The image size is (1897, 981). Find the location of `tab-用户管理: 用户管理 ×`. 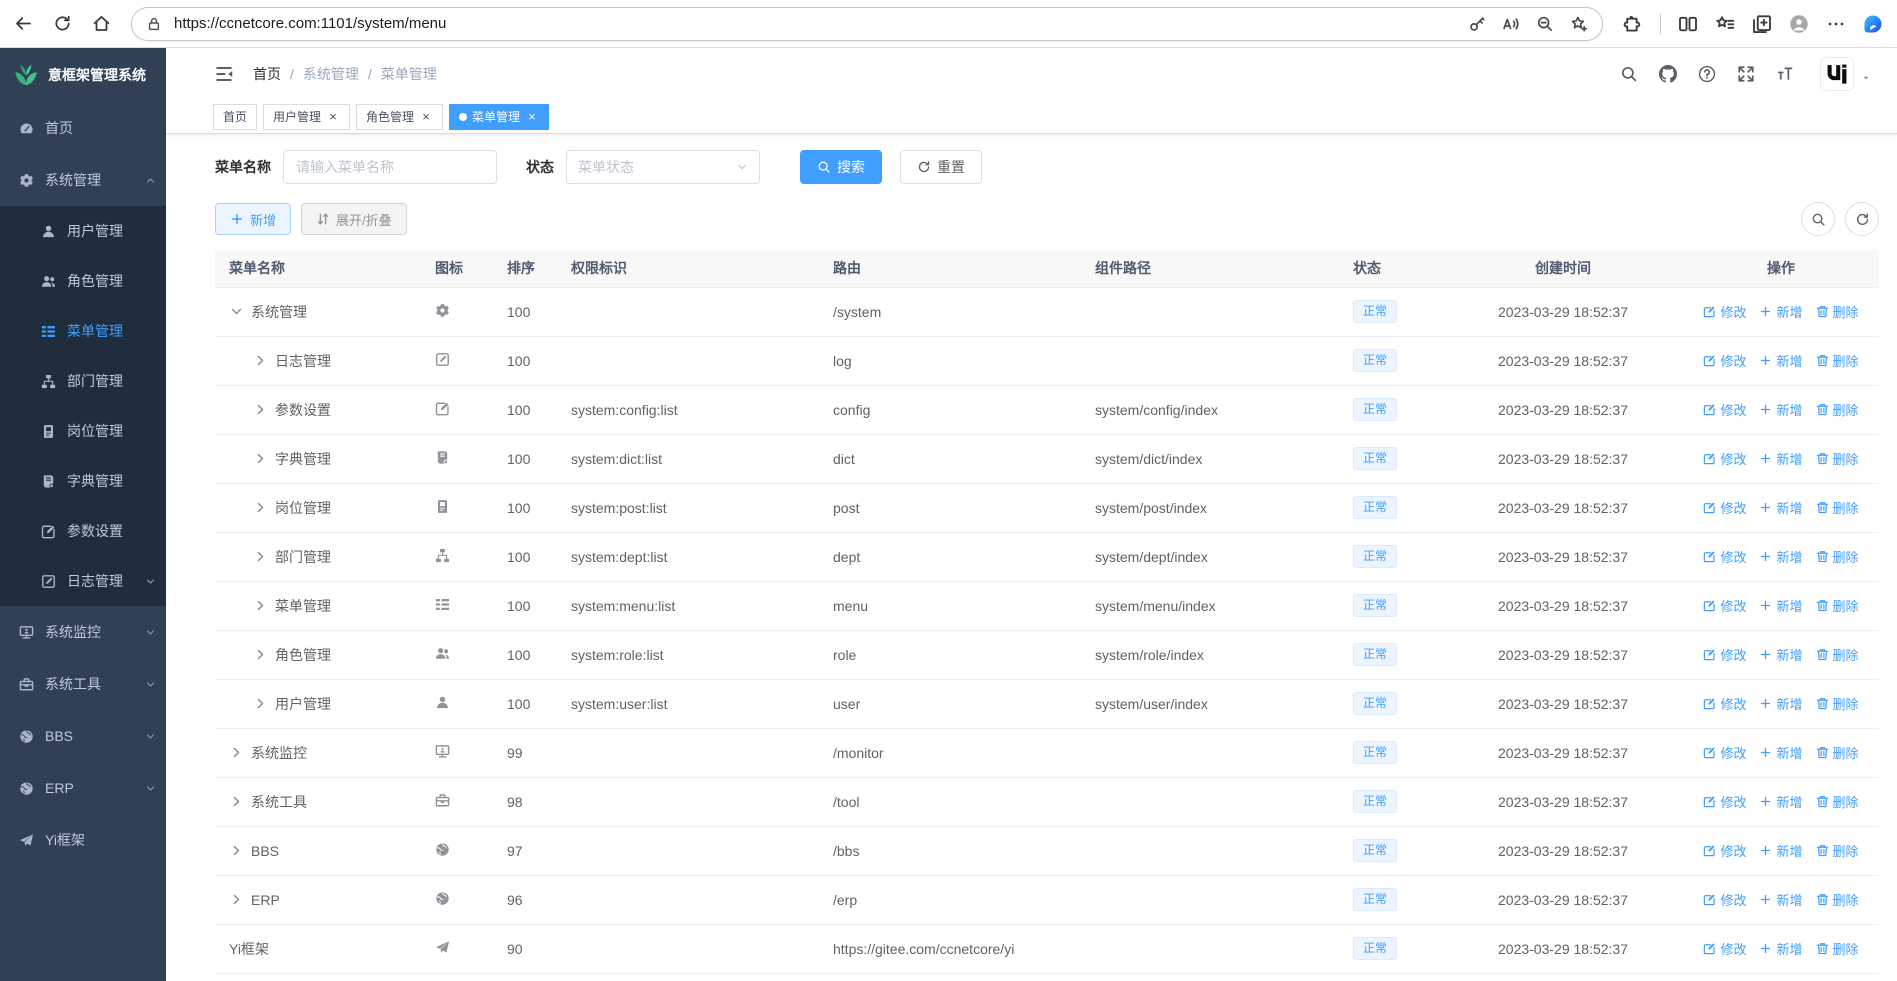

tab-用户管理: 用户管理 × is located at coordinates (307, 116).